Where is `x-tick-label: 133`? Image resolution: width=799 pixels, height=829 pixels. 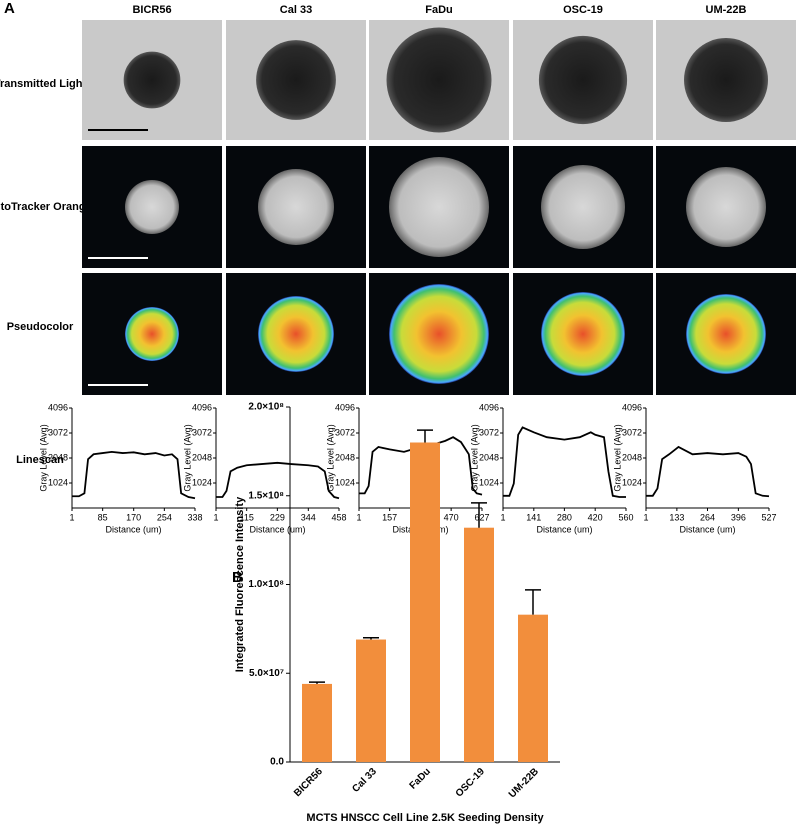
x-tick-label: 133 is located at coordinates (676, 517).